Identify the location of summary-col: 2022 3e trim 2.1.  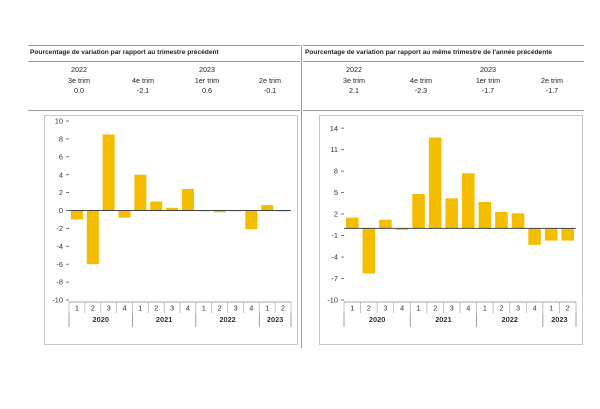
(354, 81).